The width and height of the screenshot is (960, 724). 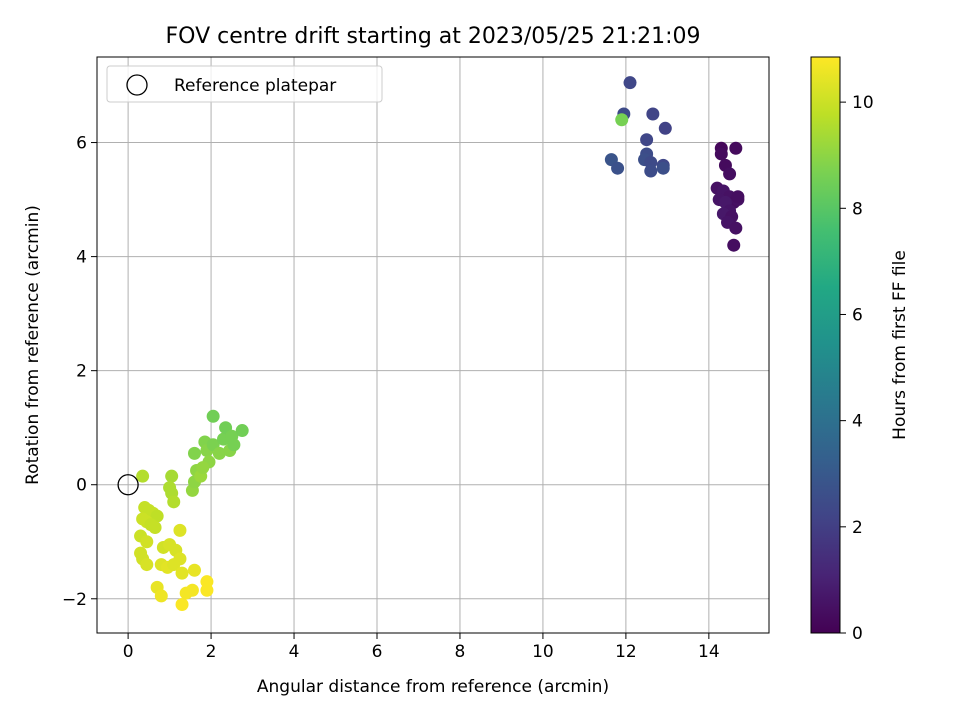 I want to click on colorbar-tick-label: 8, so click(x=857, y=209).